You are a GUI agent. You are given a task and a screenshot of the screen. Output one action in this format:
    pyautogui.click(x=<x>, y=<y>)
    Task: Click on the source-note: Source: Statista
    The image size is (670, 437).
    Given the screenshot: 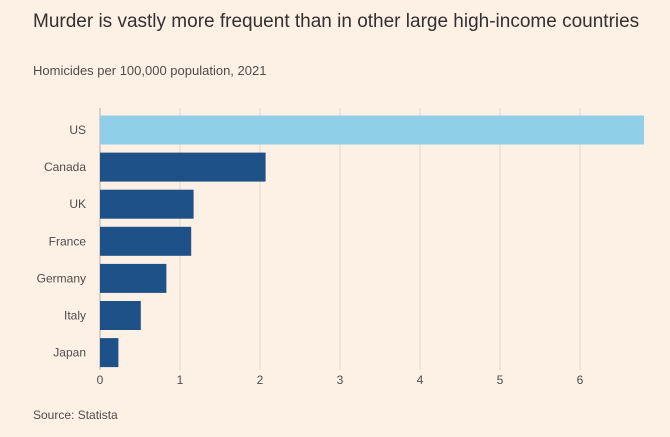 What is the action you would take?
    pyautogui.click(x=75, y=415)
    